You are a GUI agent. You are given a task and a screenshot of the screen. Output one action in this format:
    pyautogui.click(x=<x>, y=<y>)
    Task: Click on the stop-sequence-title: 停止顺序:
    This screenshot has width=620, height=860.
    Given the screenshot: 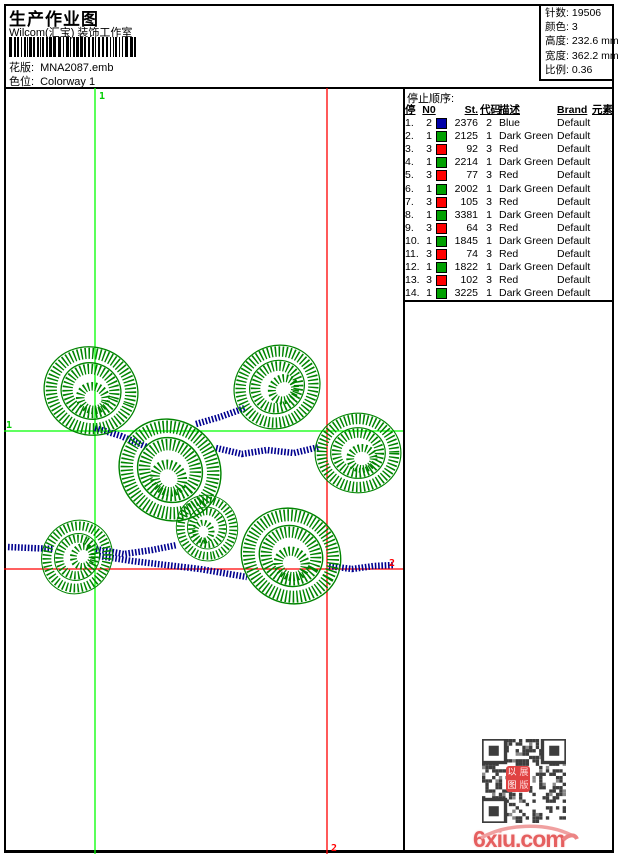 What is the action you would take?
    pyautogui.click(x=431, y=99)
    